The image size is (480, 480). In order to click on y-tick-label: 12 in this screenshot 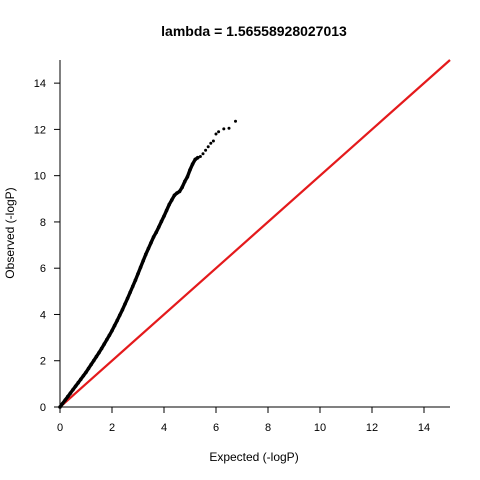, I will do `click(40, 130)`.